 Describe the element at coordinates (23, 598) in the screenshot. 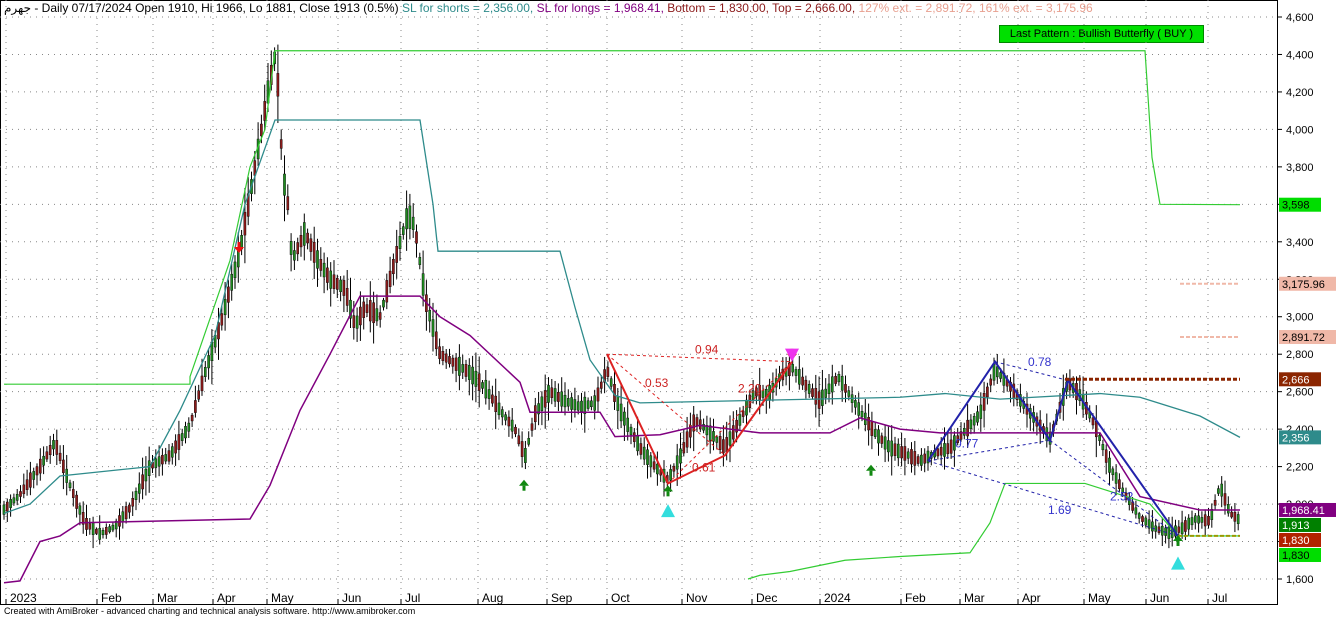

I see `x-tick-label: 2023` at that location.